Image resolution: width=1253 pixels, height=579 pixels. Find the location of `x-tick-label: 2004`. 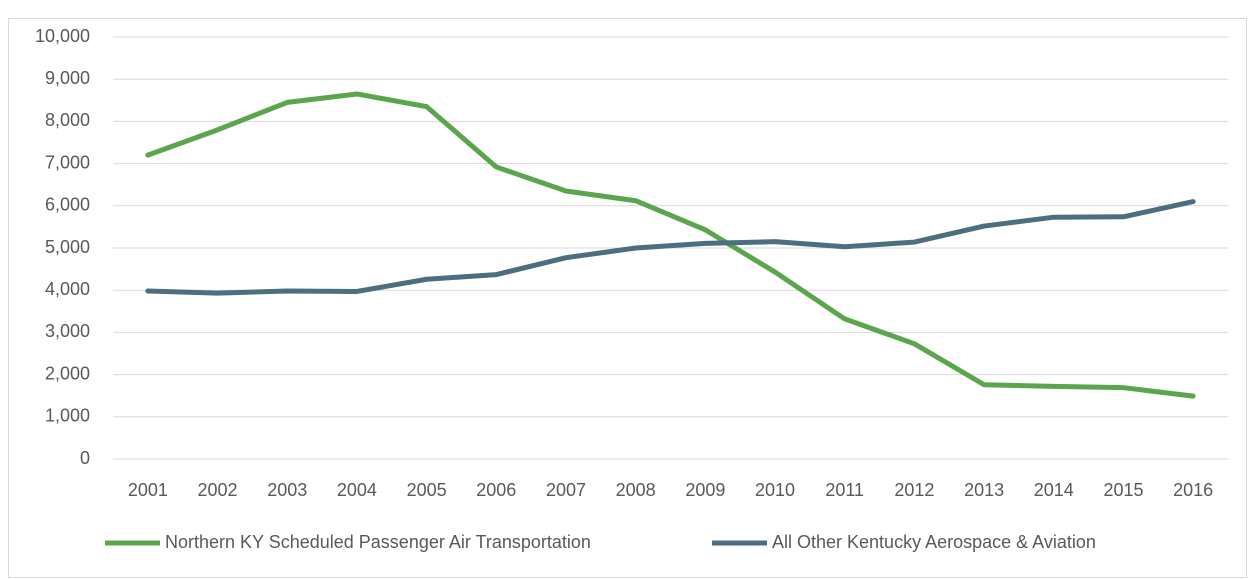

x-tick-label: 2004 is located at coordinates (357, 490).